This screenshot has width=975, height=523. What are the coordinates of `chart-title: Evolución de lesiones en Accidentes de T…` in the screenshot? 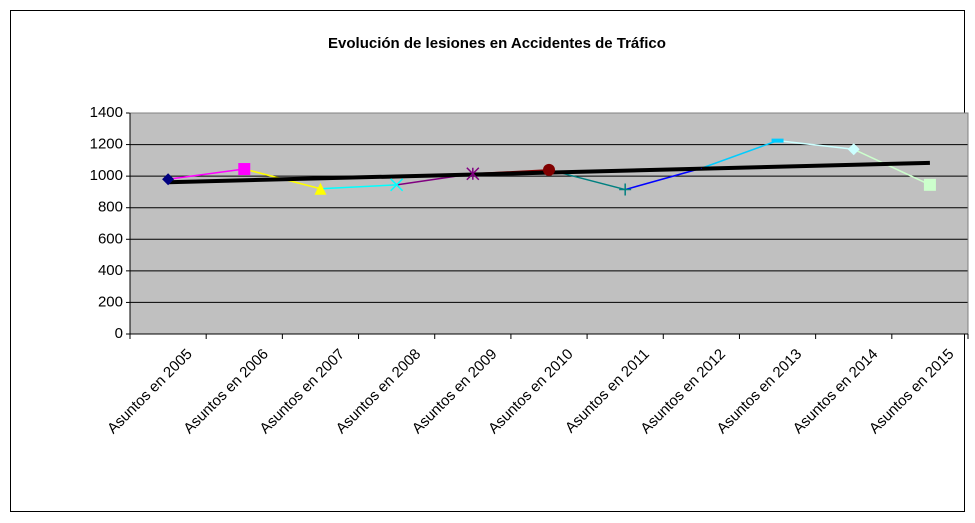 It's located at (497, 43).